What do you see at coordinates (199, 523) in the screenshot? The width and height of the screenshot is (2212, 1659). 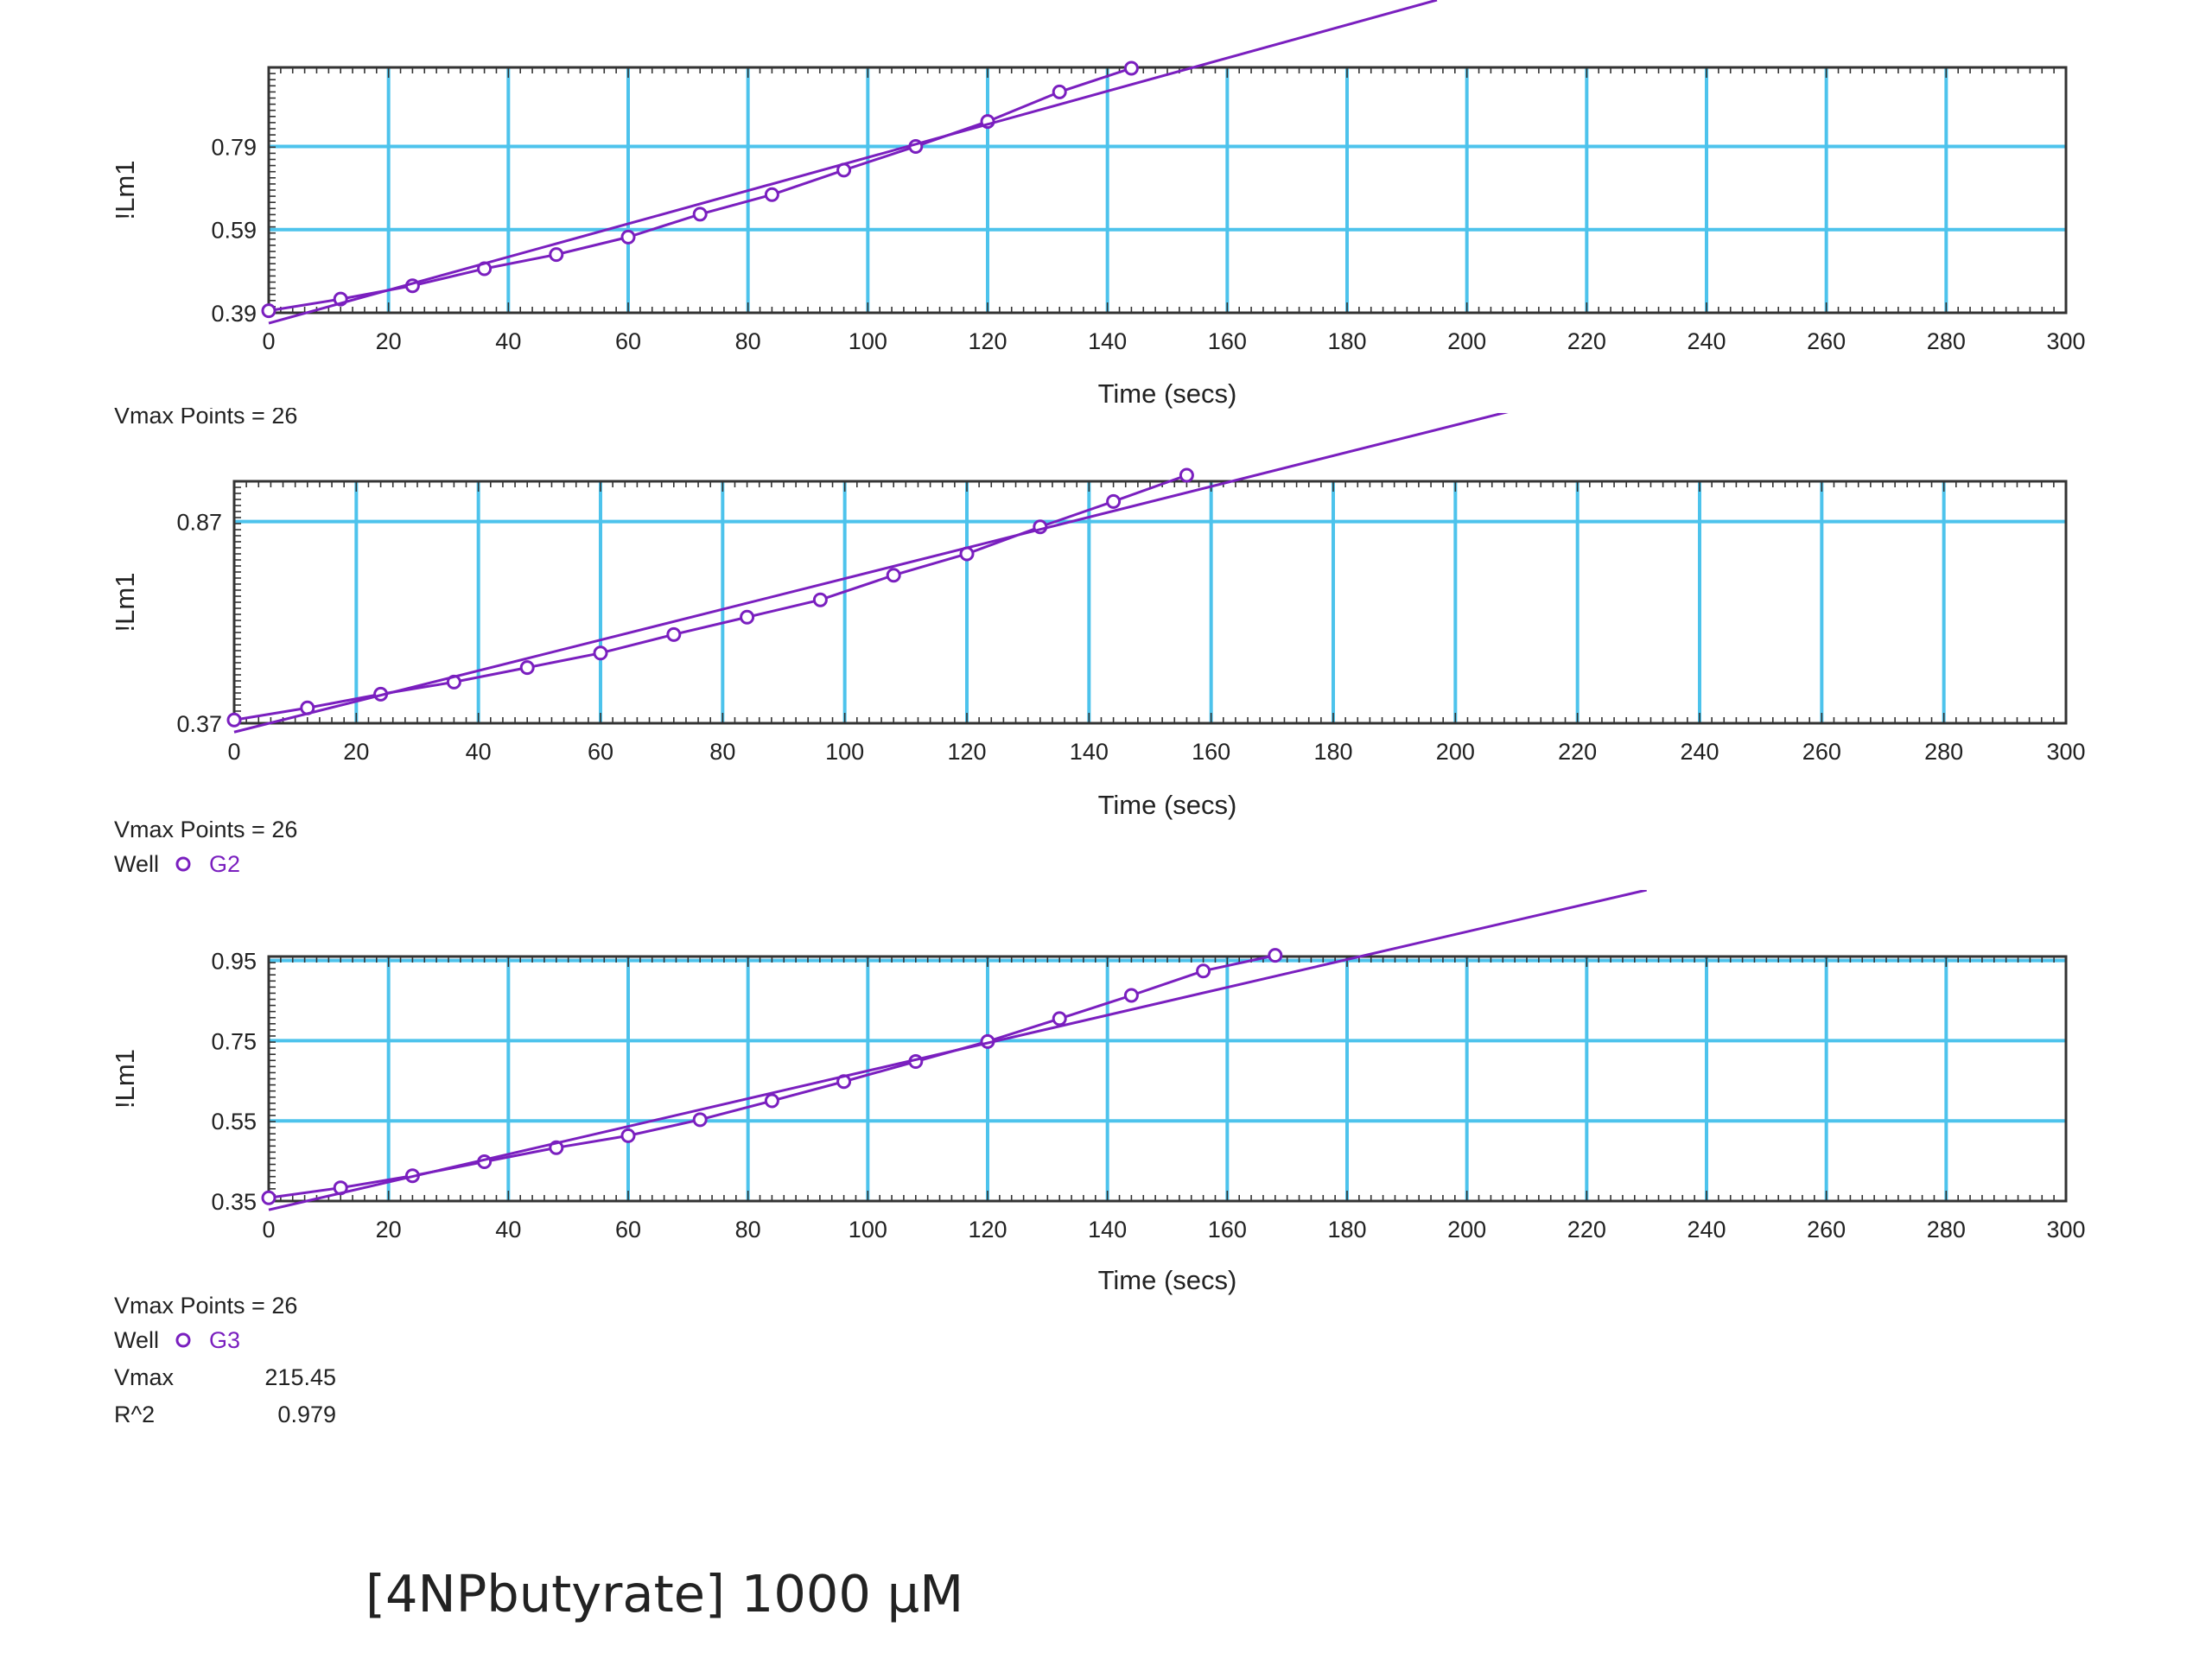 I see `y-tick-label: 0.87` at bounding box center [199, 523].